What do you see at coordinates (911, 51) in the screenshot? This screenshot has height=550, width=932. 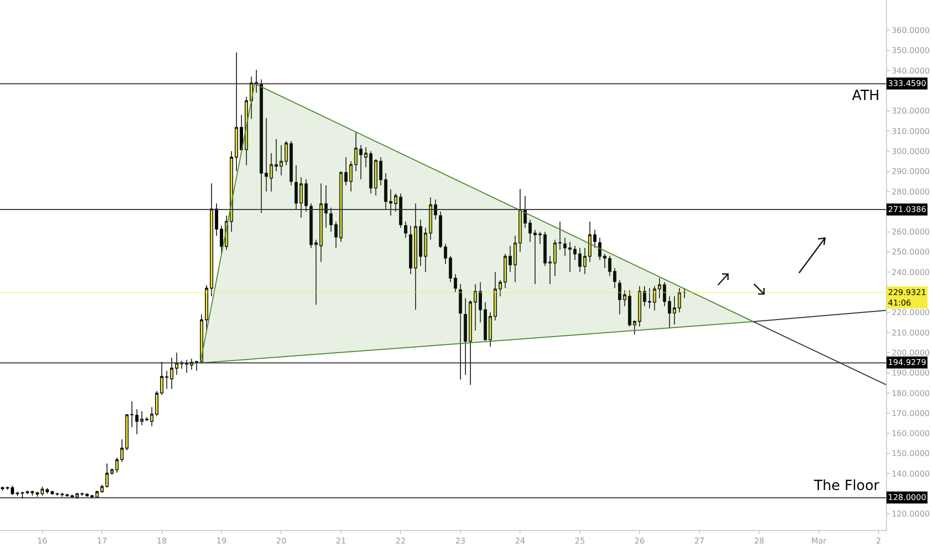 I see `y-tick-label: 350.0000` at bounding box center [911, 51].